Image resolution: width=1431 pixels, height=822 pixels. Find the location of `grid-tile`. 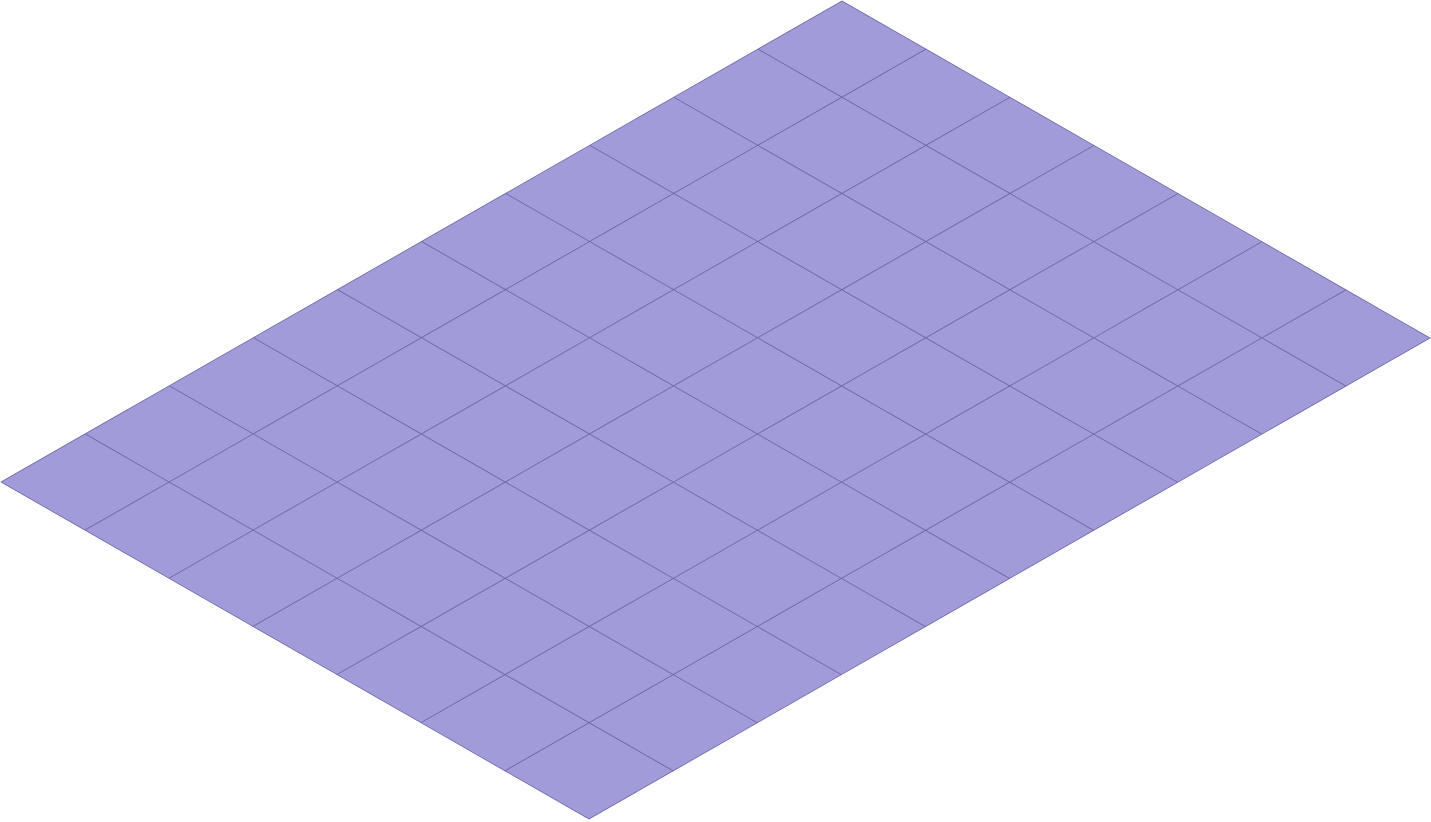

grid-tile is located at coordinates (589, 771).